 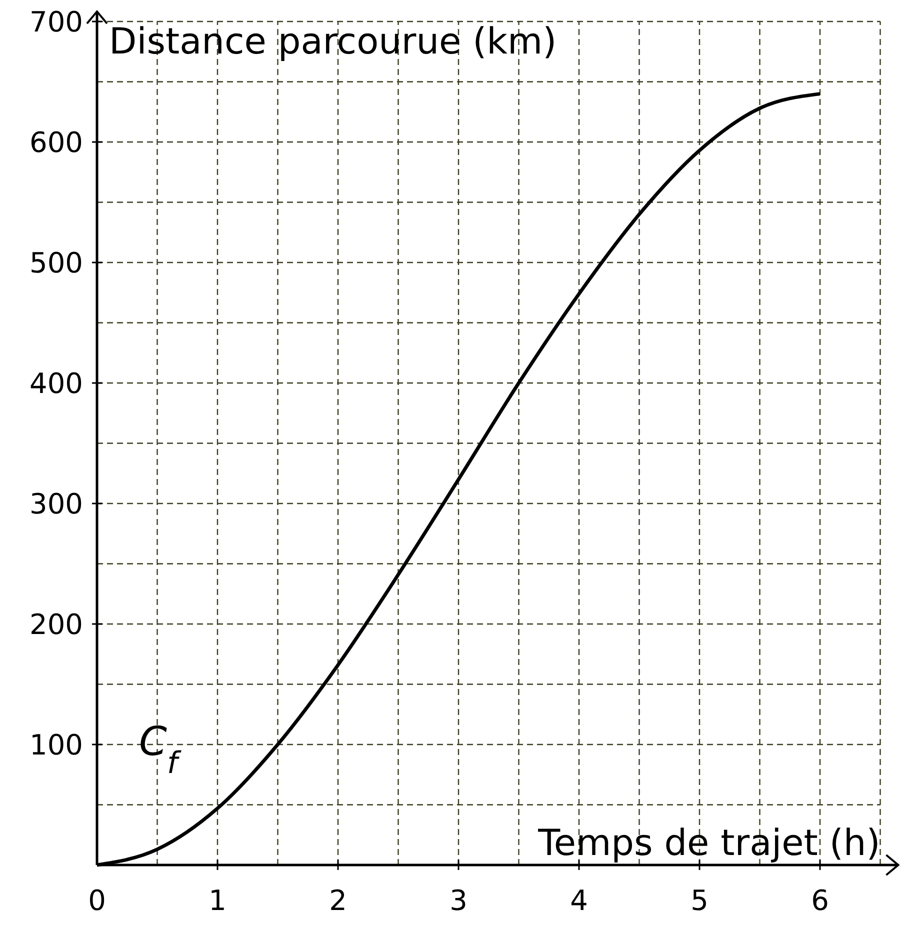 What do you see at coordinates (56, 263) in the screenshot?
I see `y-tick-label: 500` at bounding box center [56, 263].